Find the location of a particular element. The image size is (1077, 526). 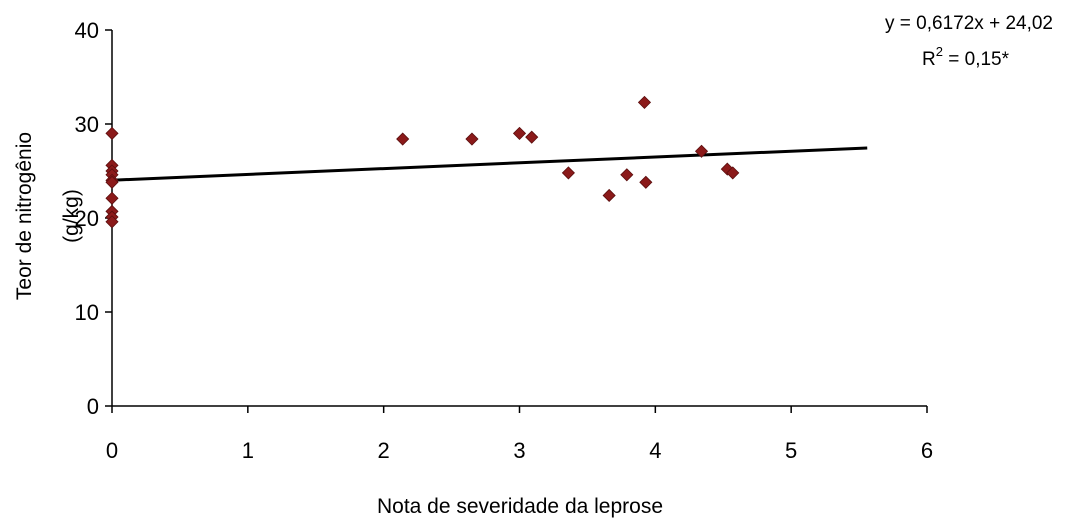

x-tick-label-2: 2 is located at coordinates (384, 450).